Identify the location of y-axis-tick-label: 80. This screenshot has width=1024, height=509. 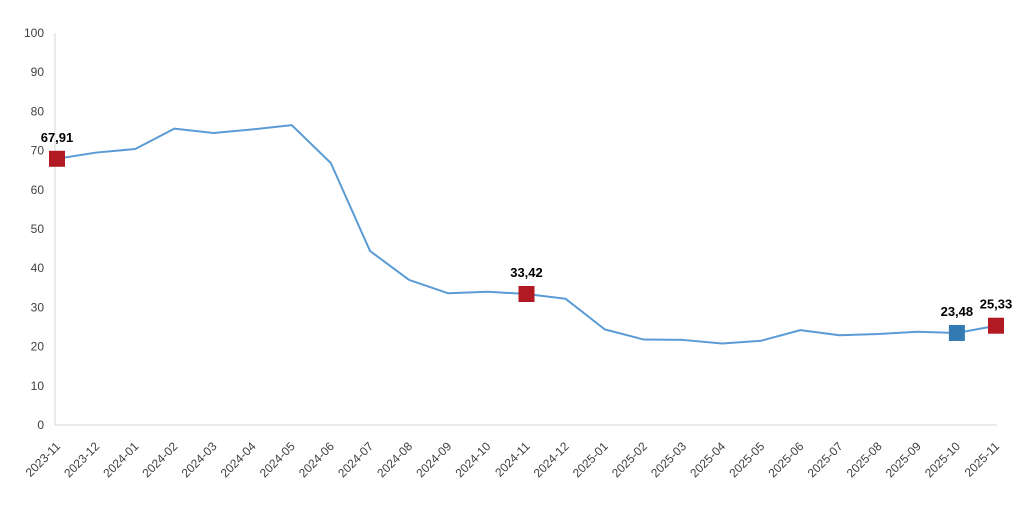
(38, 111).